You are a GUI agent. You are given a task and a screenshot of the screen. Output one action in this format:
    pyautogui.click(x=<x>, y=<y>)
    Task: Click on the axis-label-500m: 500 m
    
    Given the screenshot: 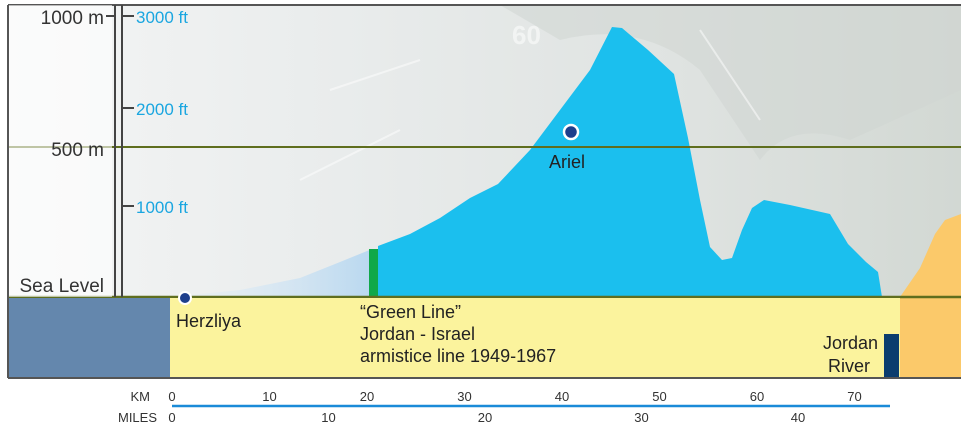 What is the action you would take?
    pyautogui.click(x=77, y=150)
    